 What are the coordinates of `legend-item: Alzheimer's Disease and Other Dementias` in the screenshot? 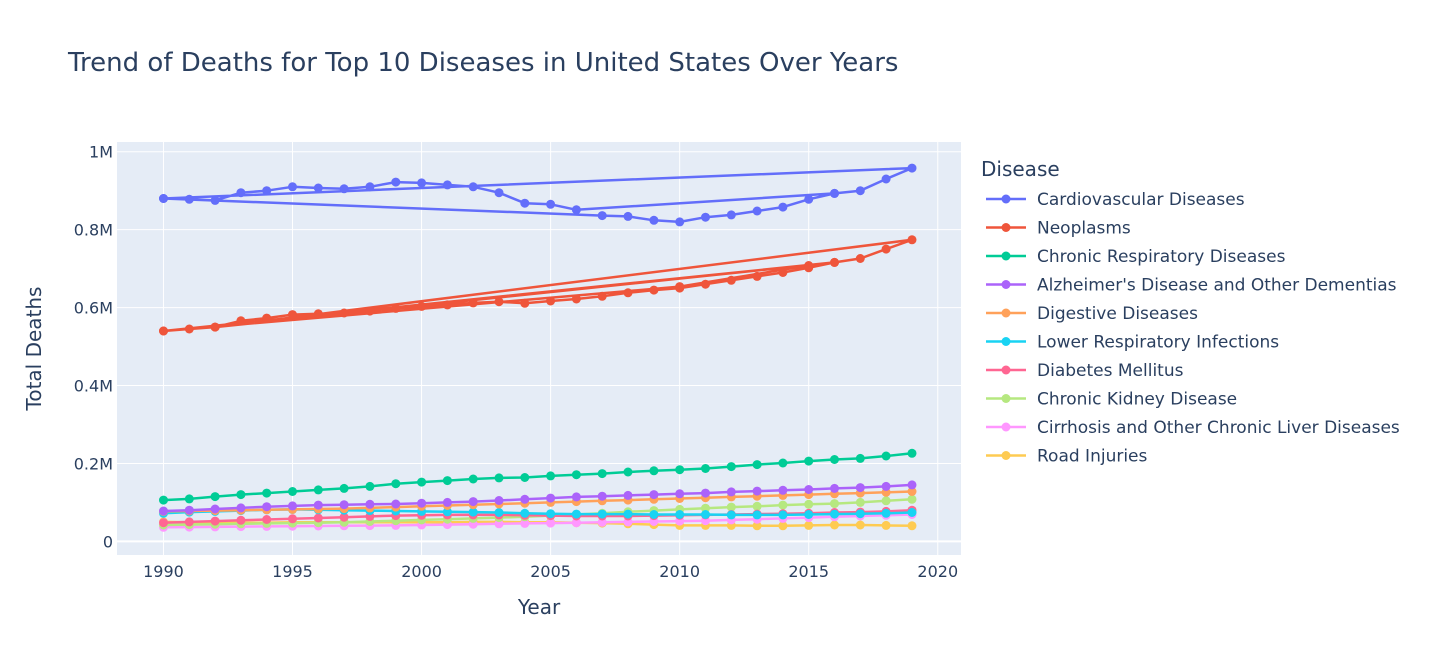 It's located at (1191, 286).